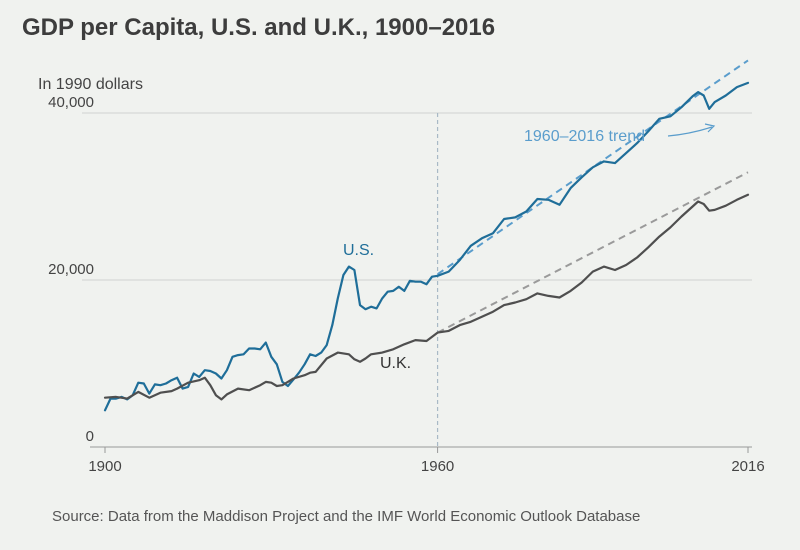  I want to click on y-tick-label: 40,000, so click(71, 102).